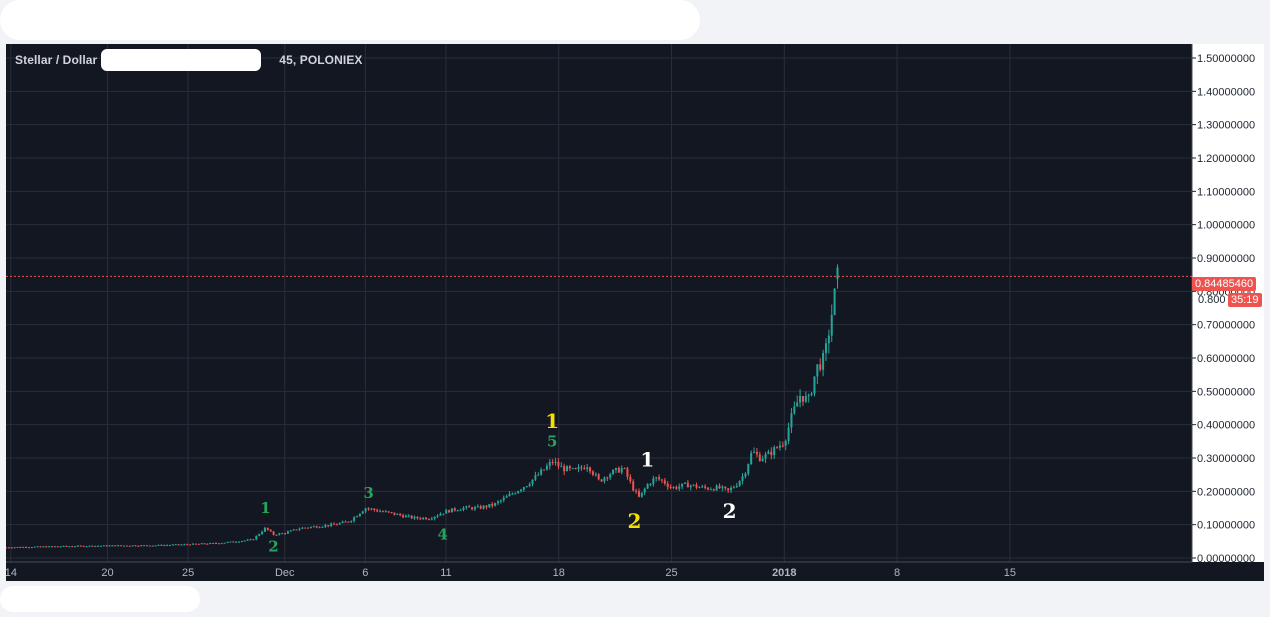  I want to click on y-tick-label: 0.40000000, so click(1226, 426).